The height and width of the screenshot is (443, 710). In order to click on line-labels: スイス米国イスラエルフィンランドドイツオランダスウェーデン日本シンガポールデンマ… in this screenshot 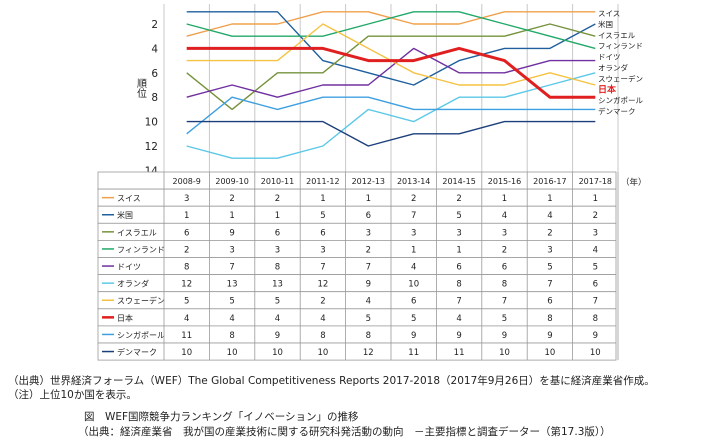, I will do `click(620, 62)`.